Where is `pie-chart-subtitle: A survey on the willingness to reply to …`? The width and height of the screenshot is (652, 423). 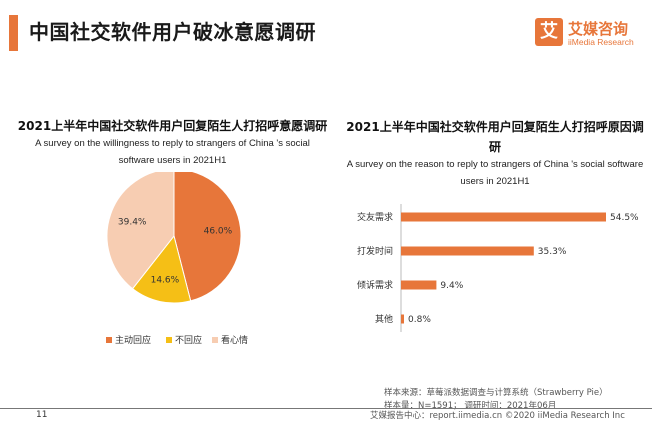
pie-chart-subtitle: A survey on the willingness to reply to … is located at coordinates (172, 152).